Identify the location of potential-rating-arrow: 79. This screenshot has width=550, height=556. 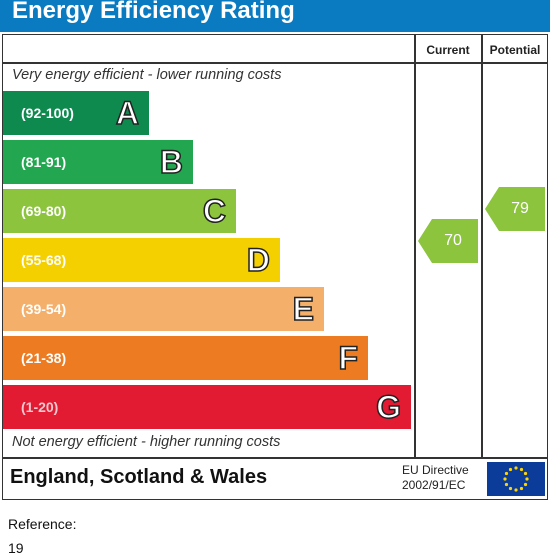
(515, 208).